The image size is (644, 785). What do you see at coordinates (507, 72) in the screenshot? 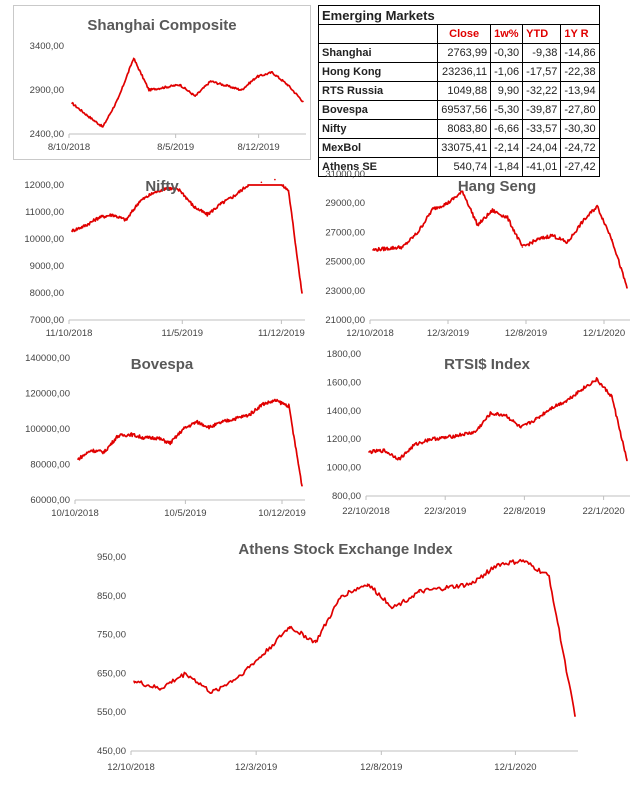
I see `cell-1w: -1,06` at bounding box center [507, 72].